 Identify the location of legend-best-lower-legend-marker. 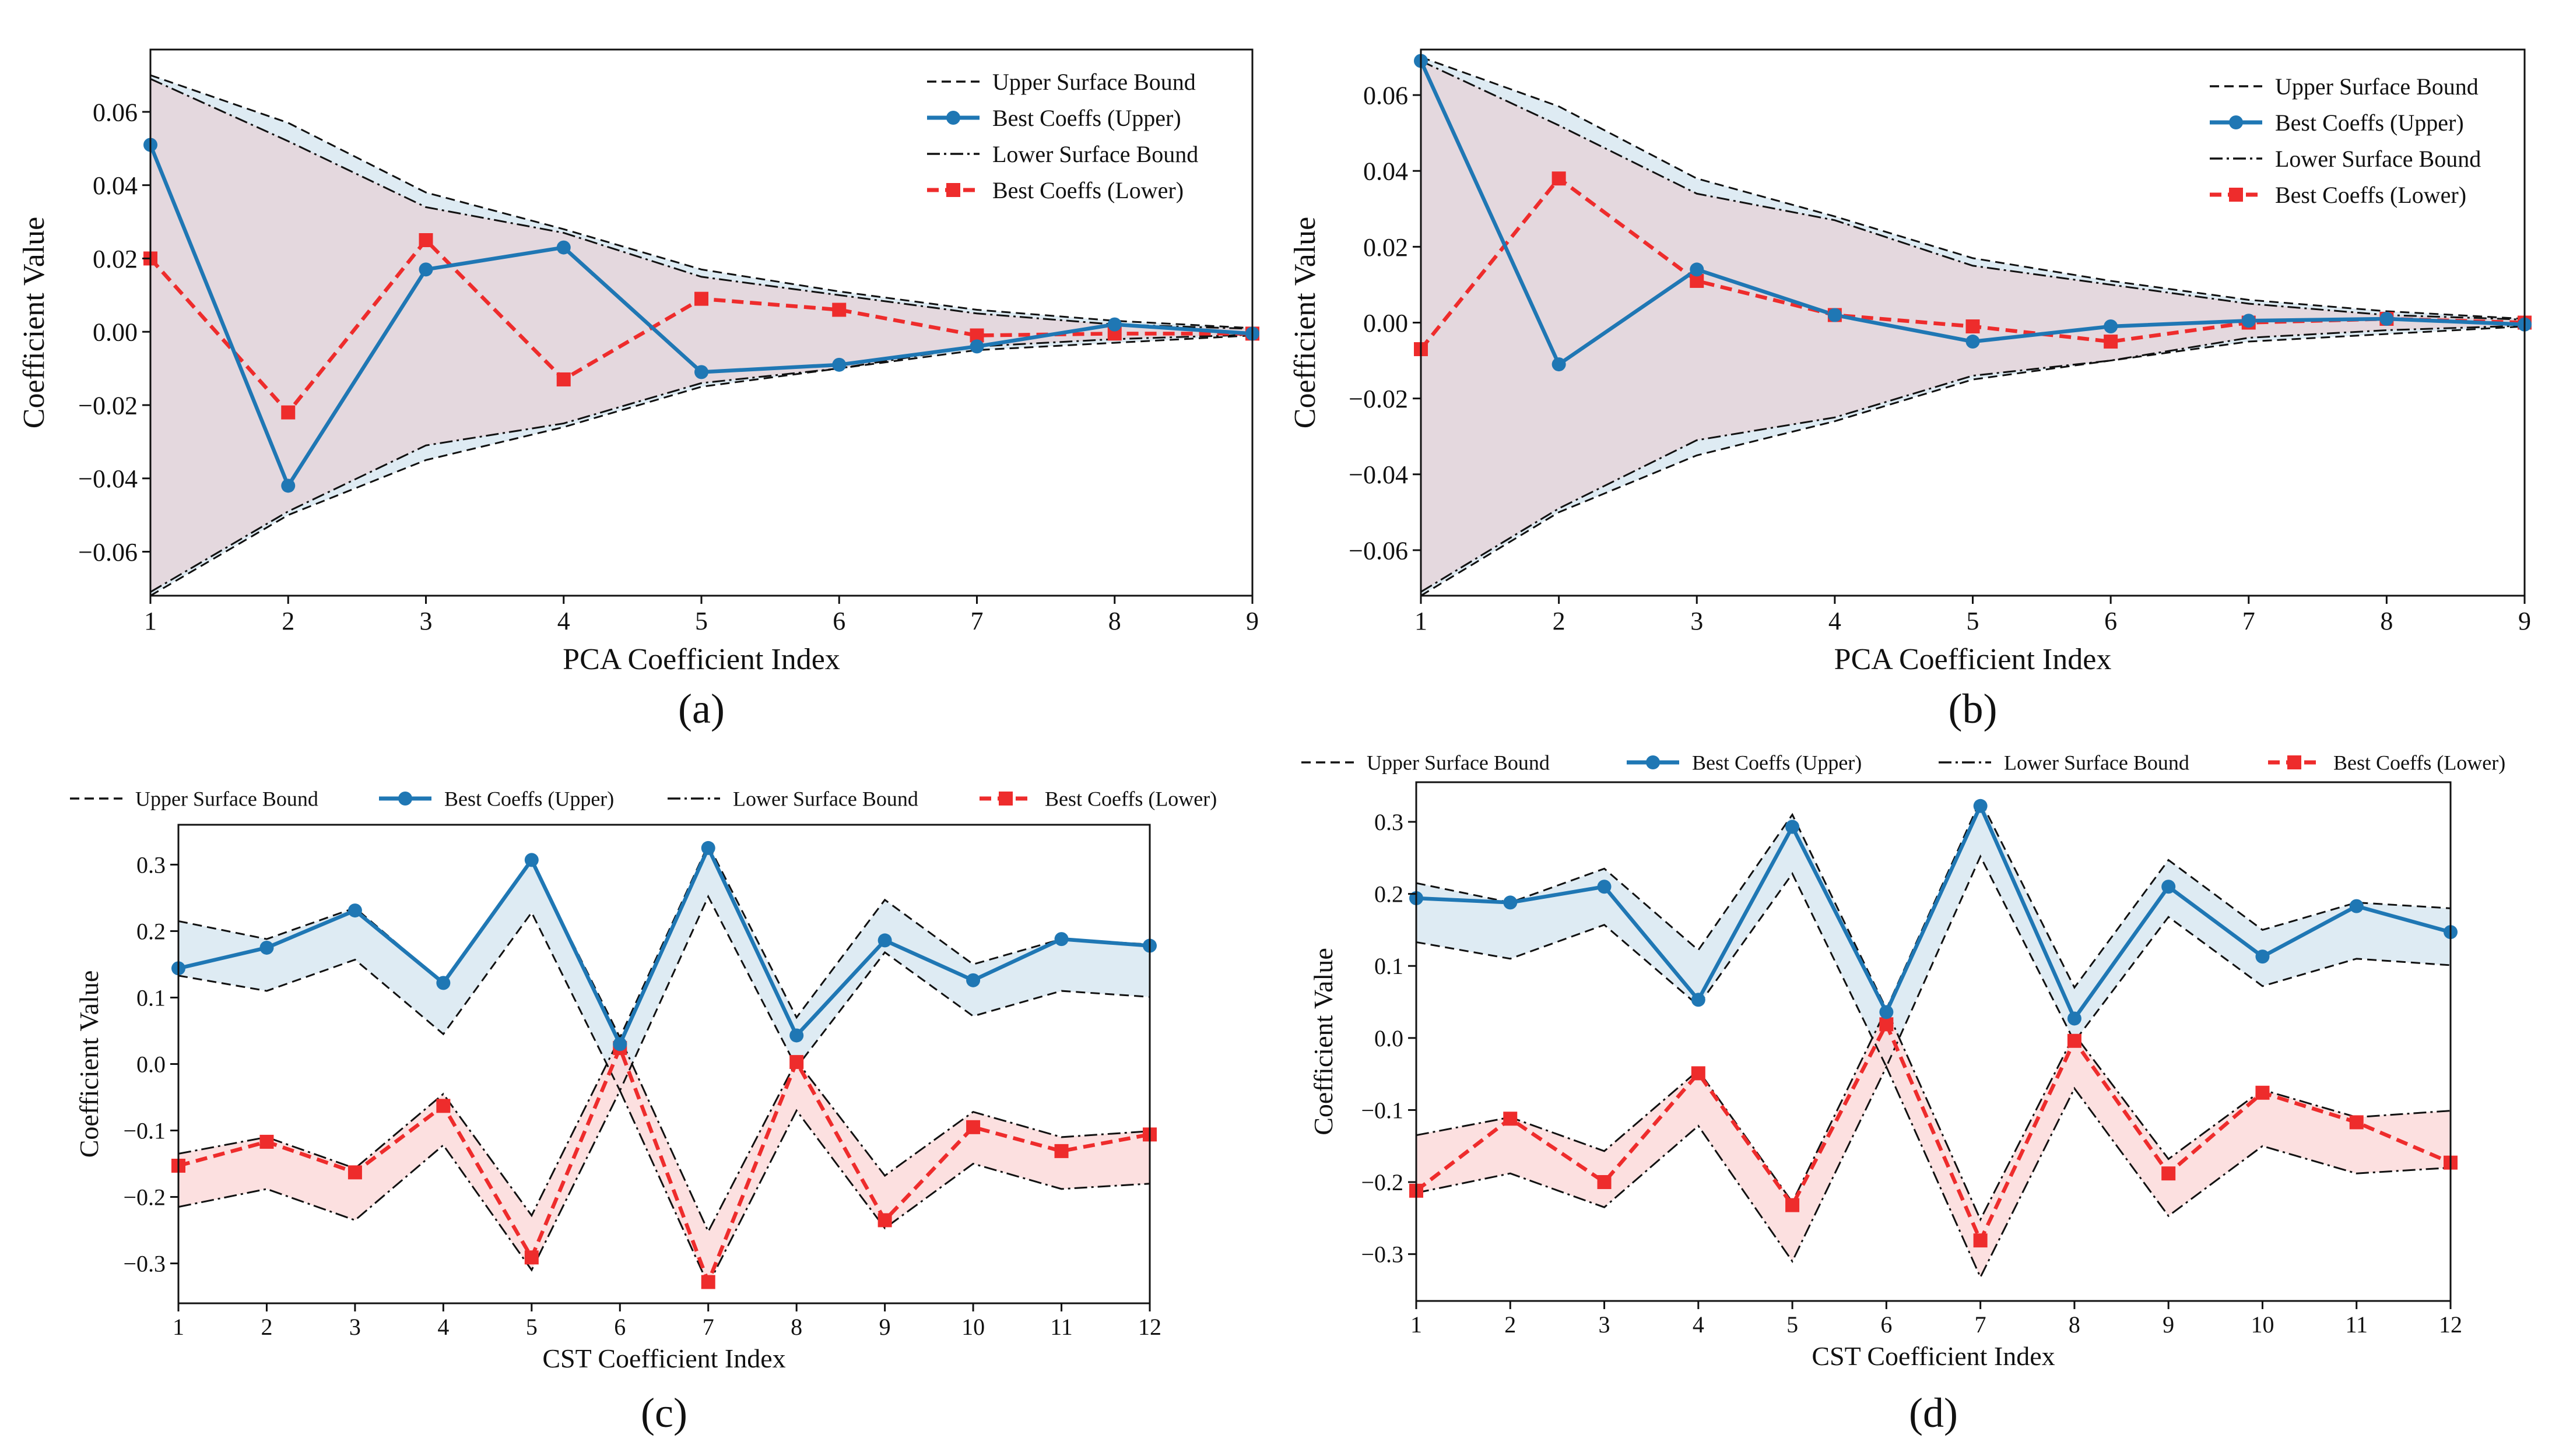
(953, 190).